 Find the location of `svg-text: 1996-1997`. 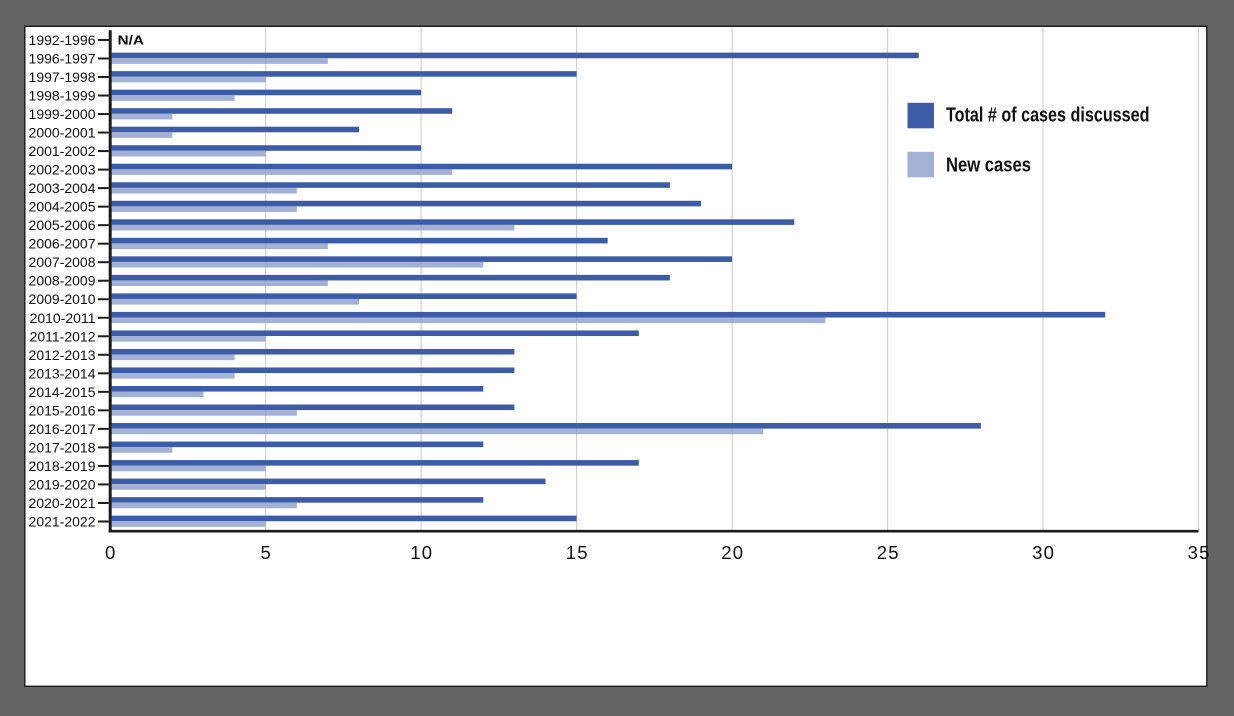

svg-text: 1996-1997 is located at coordinates (62, 58).